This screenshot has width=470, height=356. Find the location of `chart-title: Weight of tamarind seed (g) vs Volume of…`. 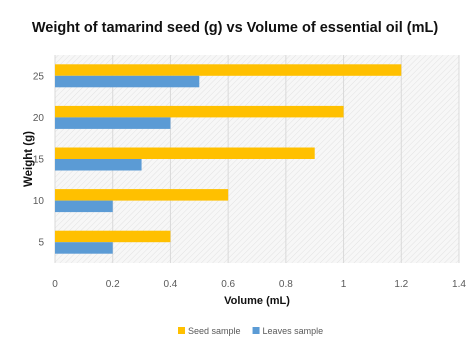

chart-title: Weight of tamarind seed (g) vs Volume of… is located at coordinates (235, 28).